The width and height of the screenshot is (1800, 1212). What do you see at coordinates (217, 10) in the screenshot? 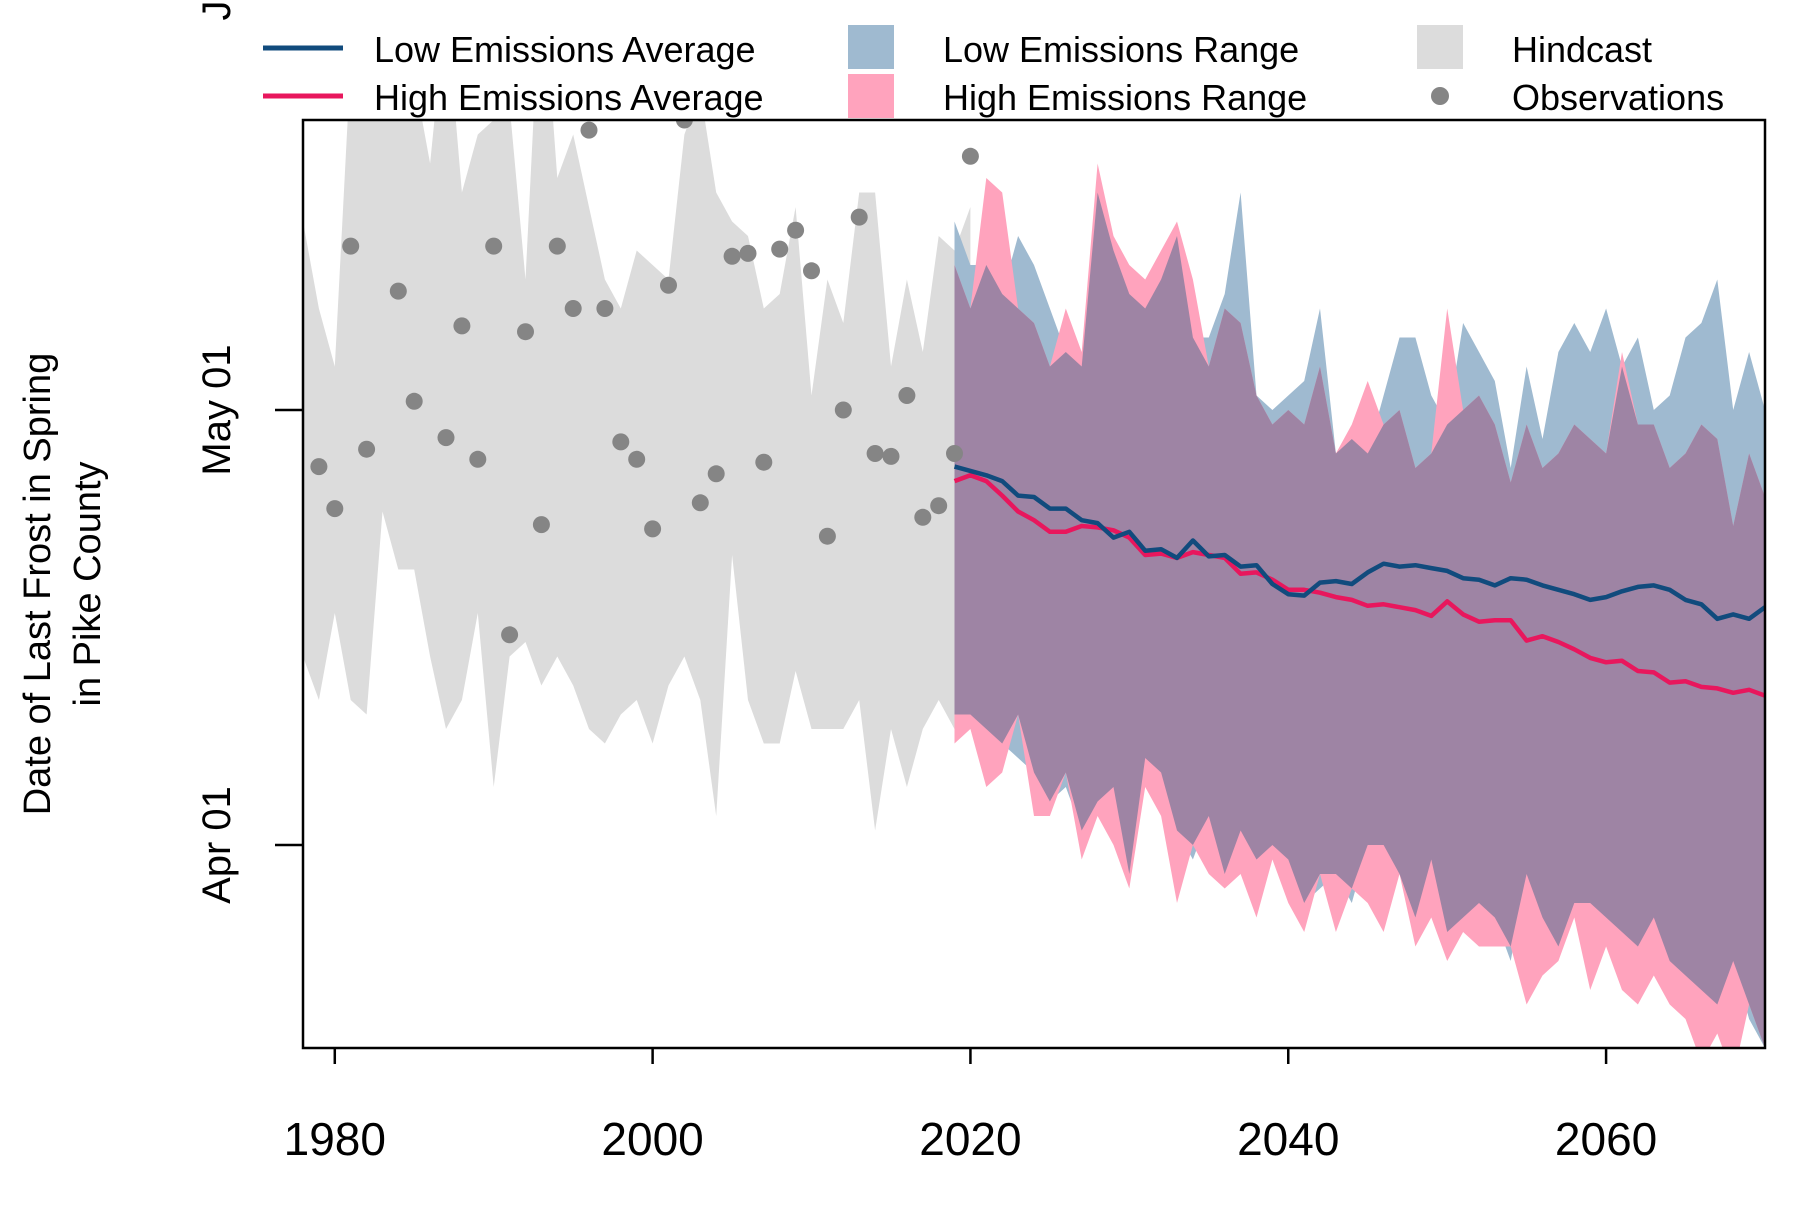
I see `y-tick-label: Jun 01` at bounding box center [217, 10].